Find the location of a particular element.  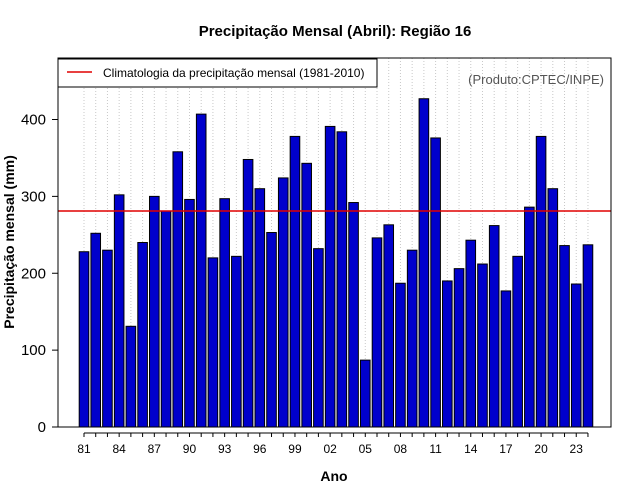

bar-2003 is located at coordinates (342, 279).